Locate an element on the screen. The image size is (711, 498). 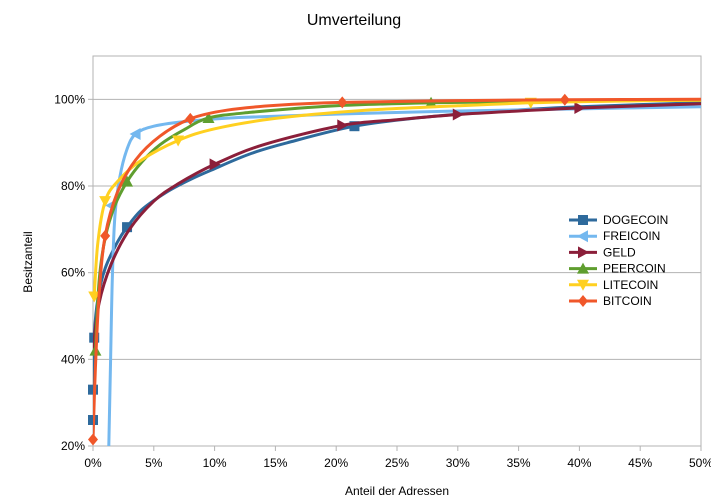
legend-item-peercoin: PEERCOIN is located at coordinates (617, 269).